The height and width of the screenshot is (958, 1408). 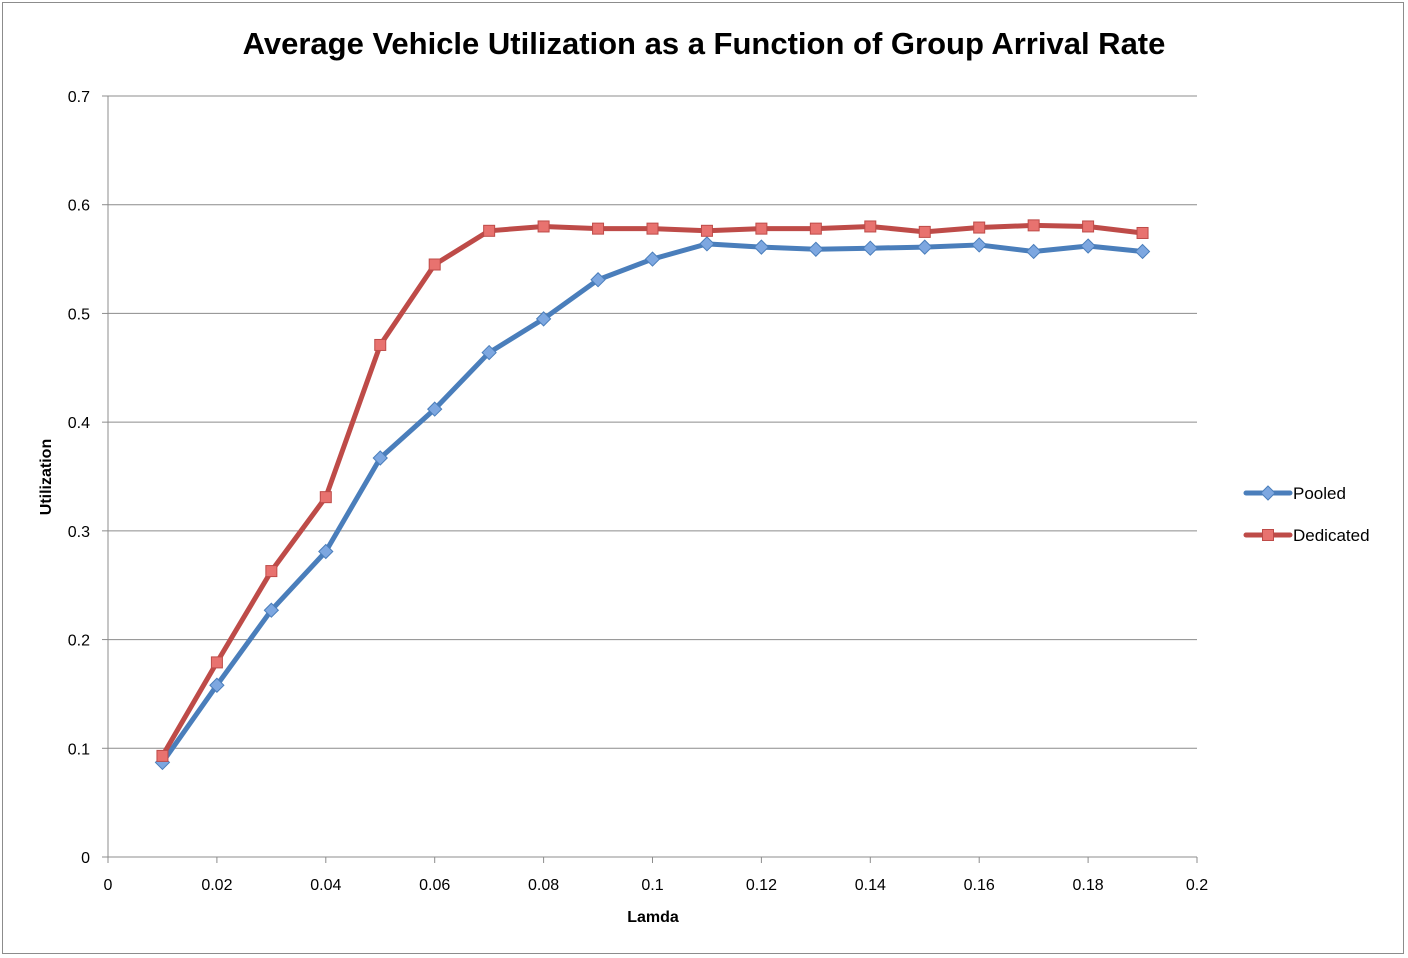 I want to click on x-tick-label: 0.14, so click(x=870, y=885).